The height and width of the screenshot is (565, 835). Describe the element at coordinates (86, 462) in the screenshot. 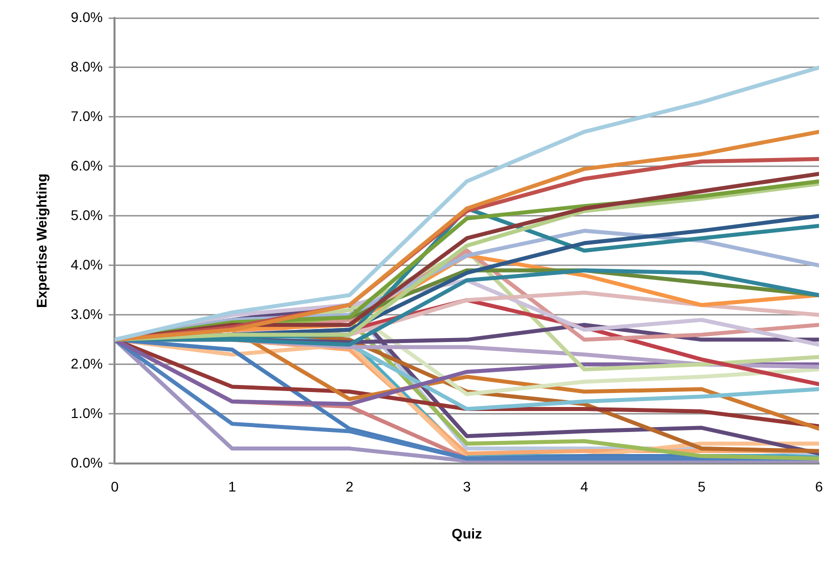

I see `y-tick-label: 0.0%` at that location.